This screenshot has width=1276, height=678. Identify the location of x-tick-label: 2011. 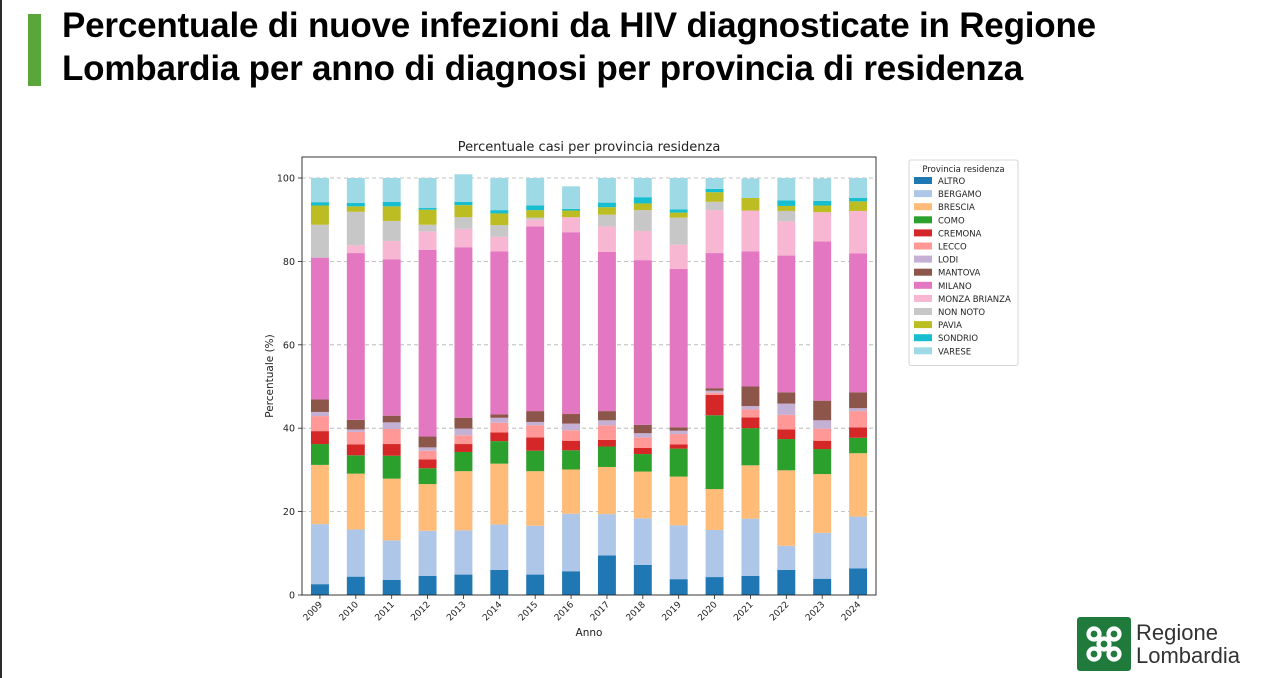
(385, 611).